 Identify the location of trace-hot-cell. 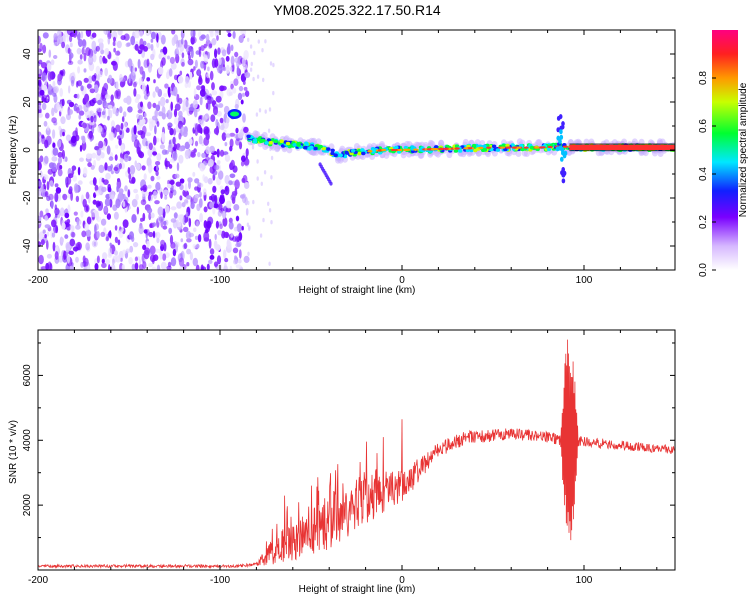
(384, 150).